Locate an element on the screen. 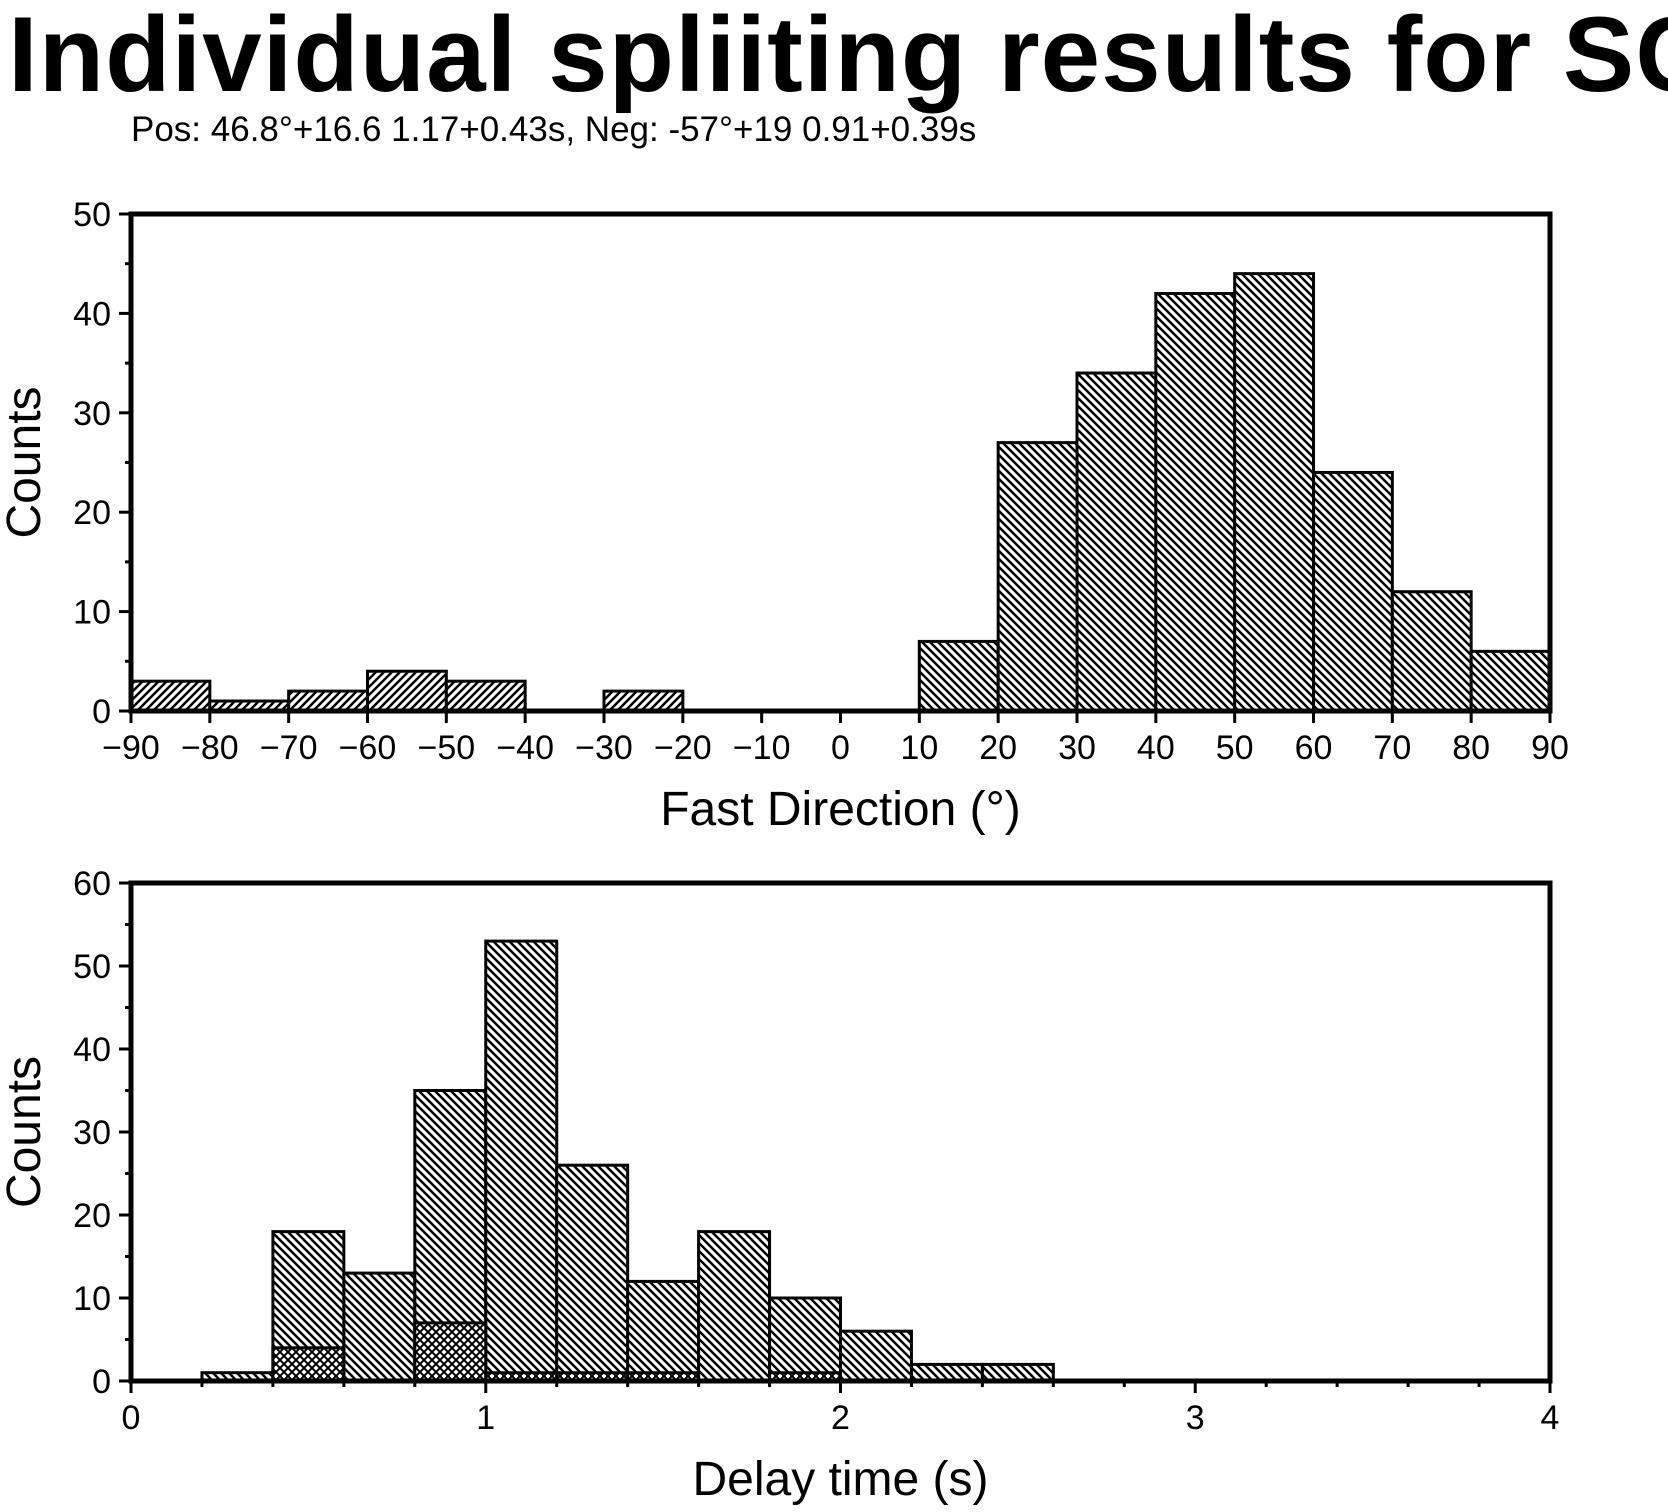 This screenshot has height=1512, width=1668. chart-title: Individual spliiting results for SC is located at coordinates (838, 57).